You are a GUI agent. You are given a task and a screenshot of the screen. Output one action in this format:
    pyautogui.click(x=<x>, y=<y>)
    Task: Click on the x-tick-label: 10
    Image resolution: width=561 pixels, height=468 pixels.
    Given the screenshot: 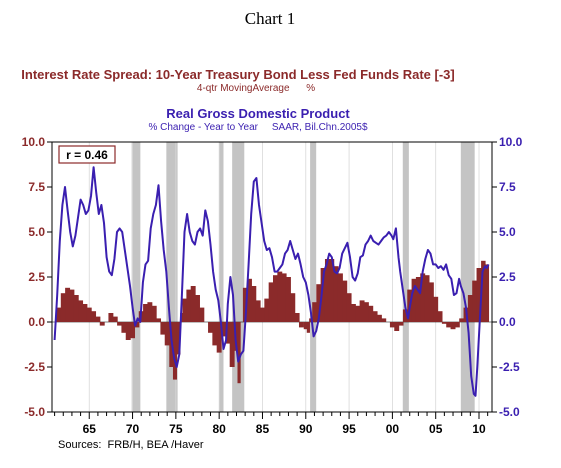 What is the action you would take?
    pyautogui.click(x=479, y=429)
    